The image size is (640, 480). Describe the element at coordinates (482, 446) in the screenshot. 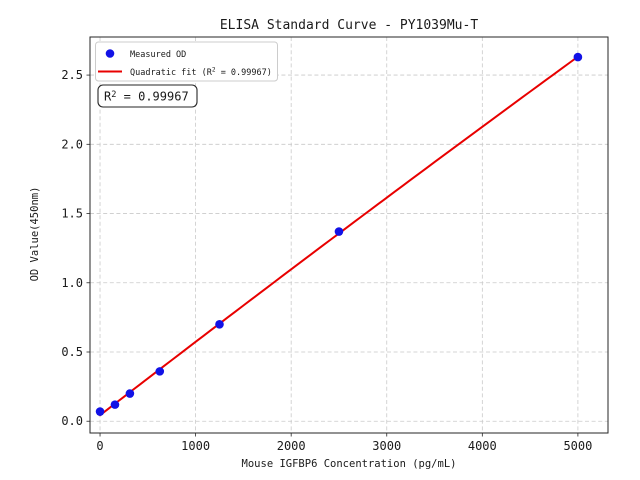

I see `x-tick-label: 4000` at that location.